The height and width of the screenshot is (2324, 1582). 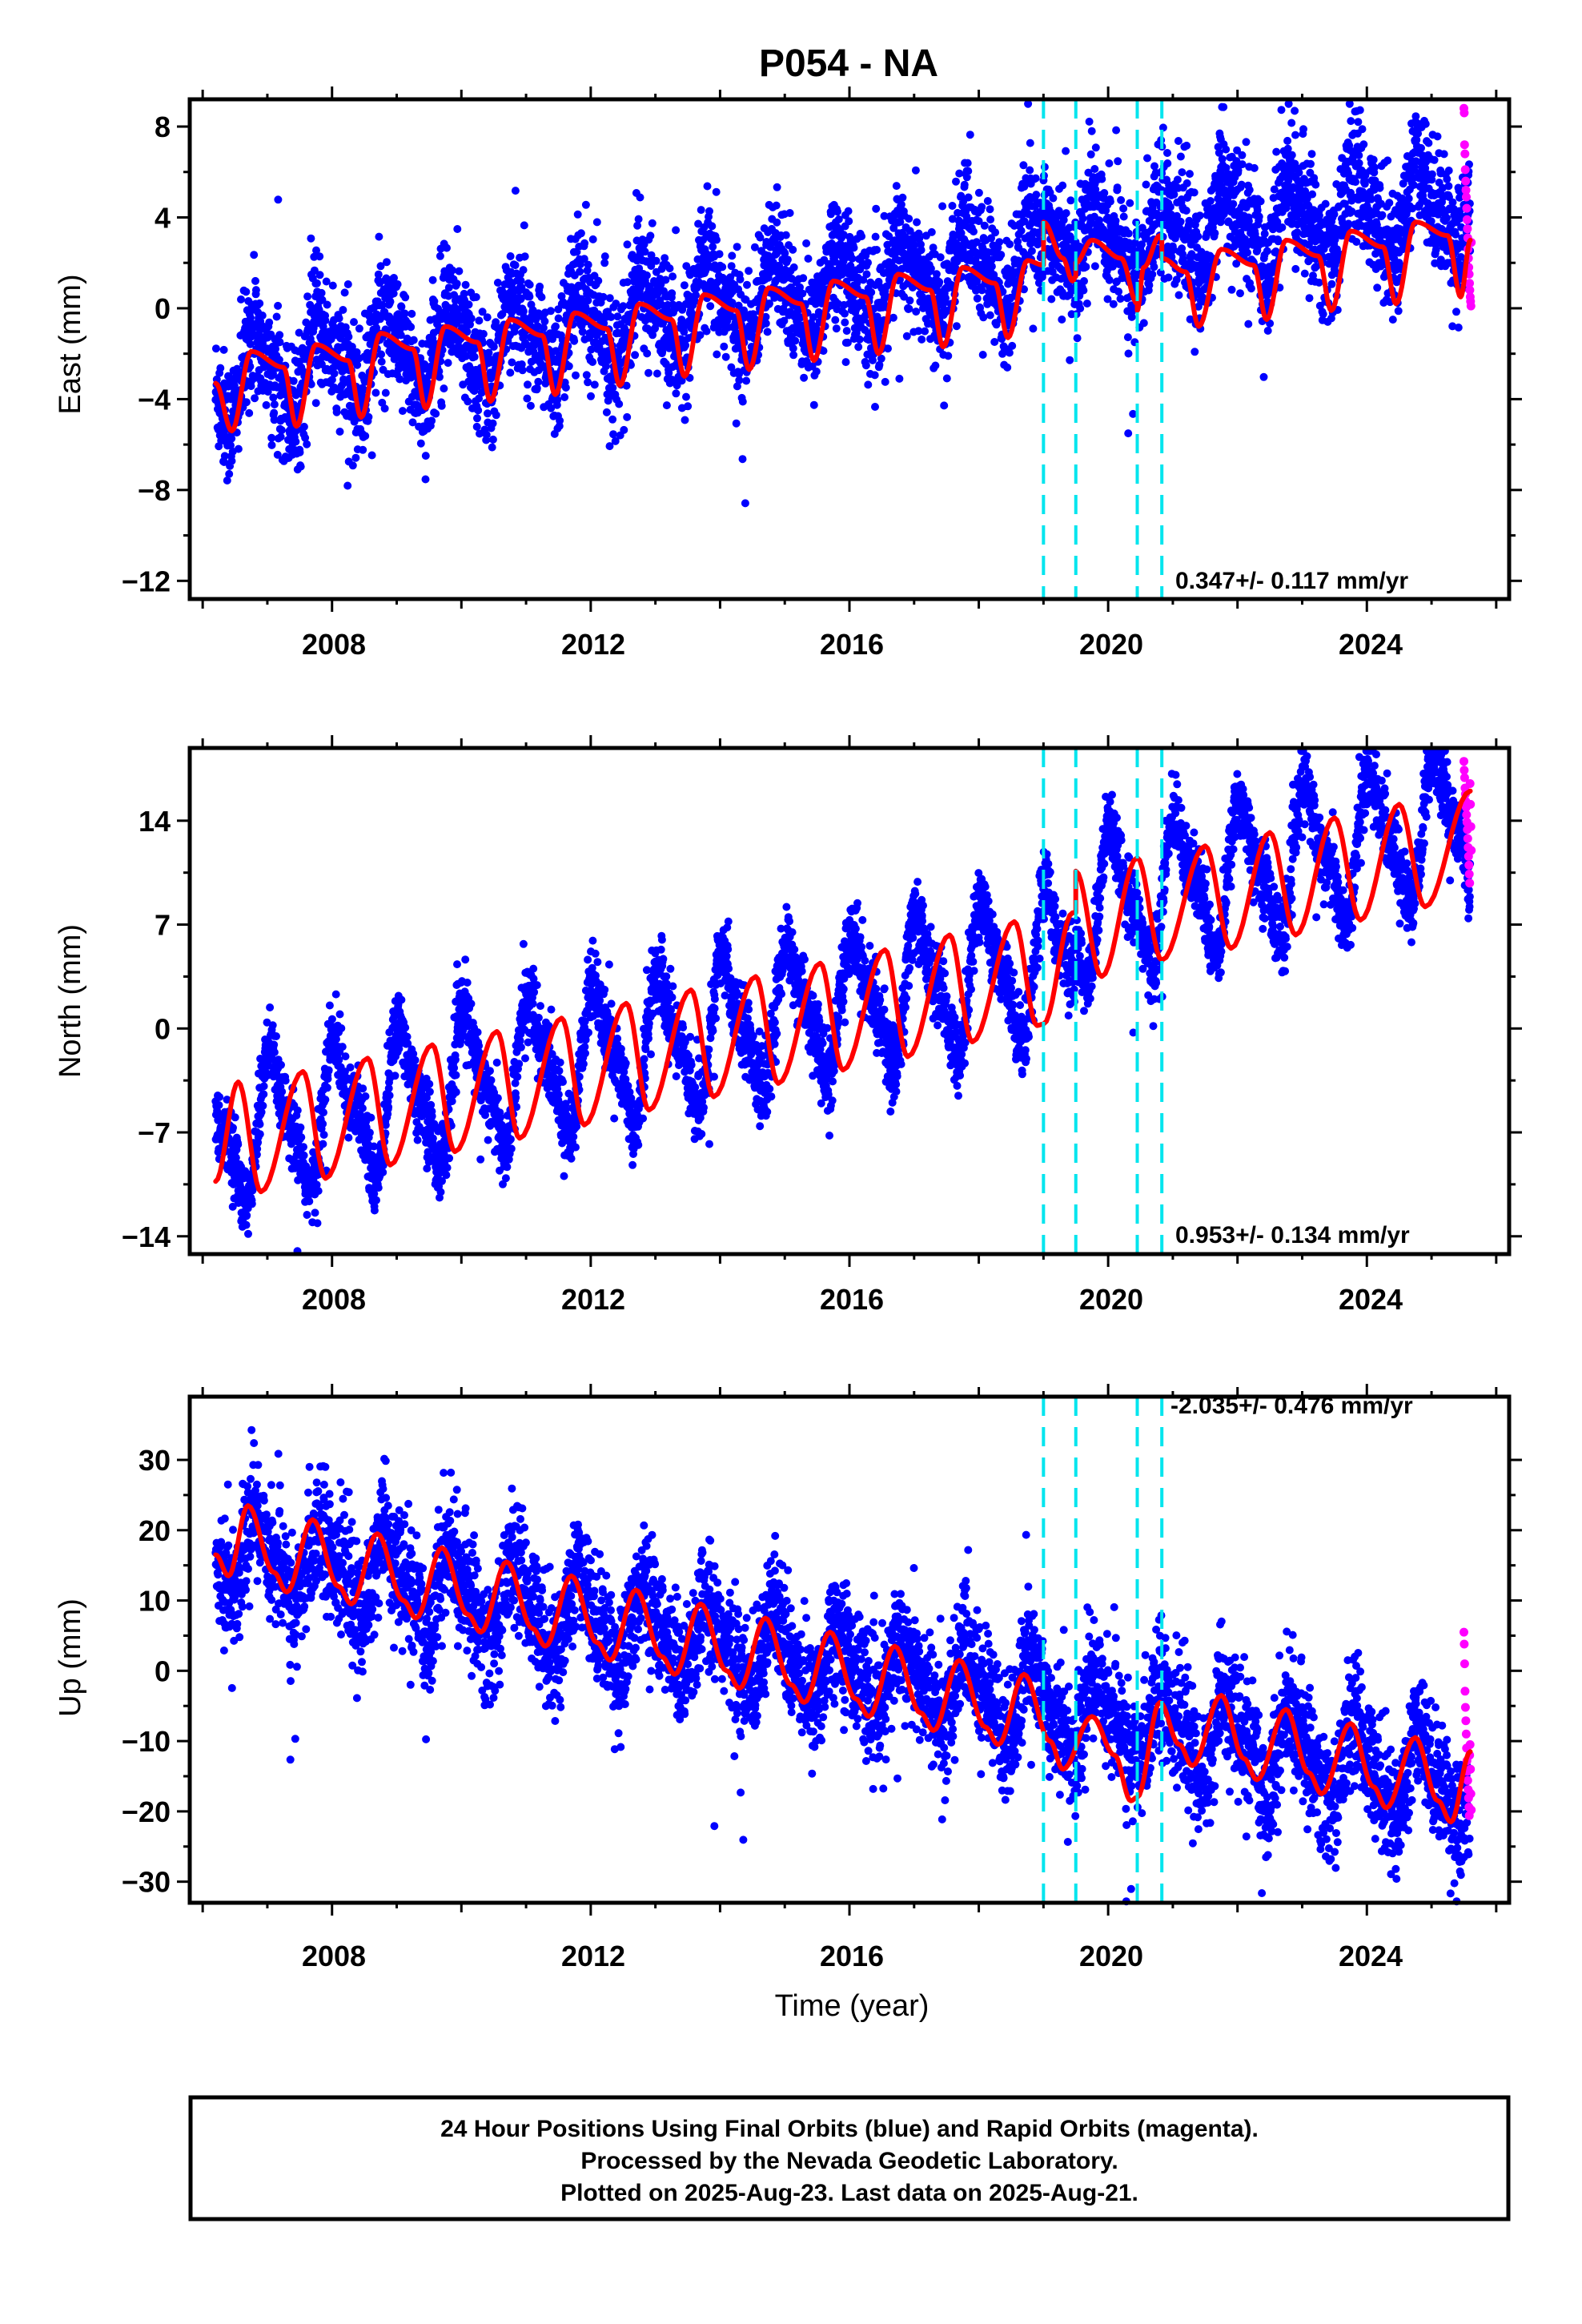 I want to click on y-tick-label: −12, so click(x=146, y=581).